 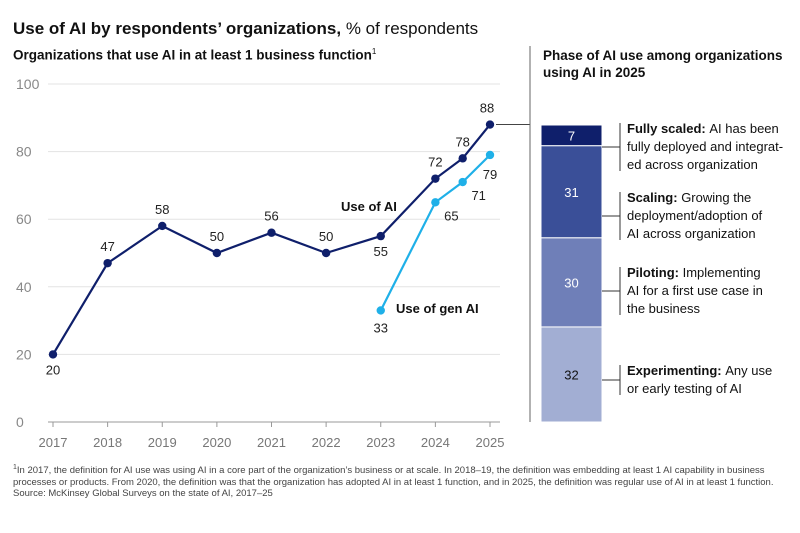 I want to click on data-label-use-of-ai: 58, so click(x=162, y=209).